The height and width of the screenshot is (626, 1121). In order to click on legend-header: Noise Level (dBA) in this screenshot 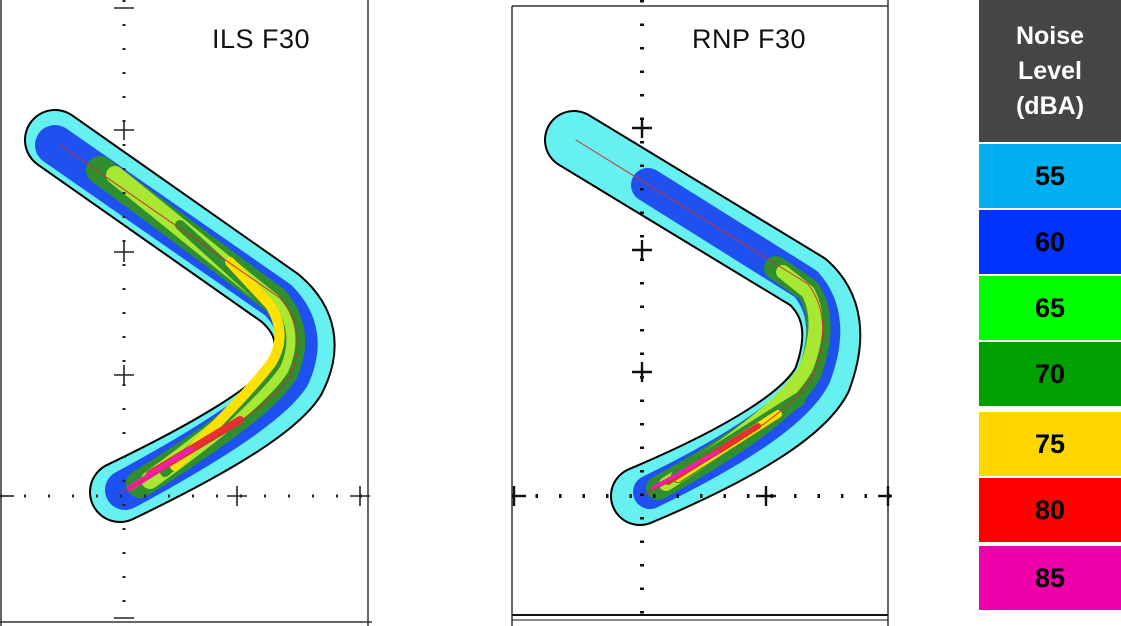, I will do `click(1050, 71)`.